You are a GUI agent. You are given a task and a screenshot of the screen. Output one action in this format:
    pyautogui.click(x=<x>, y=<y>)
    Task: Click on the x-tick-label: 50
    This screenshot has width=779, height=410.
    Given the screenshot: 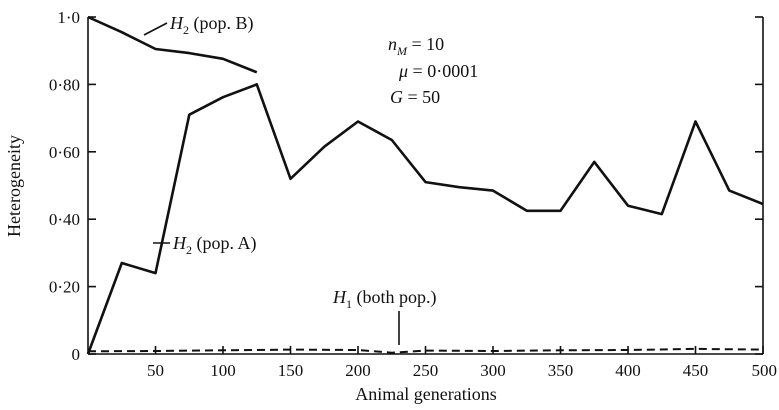 What is the action you would take?
    pyautogui.click(x=155, y=370)
    